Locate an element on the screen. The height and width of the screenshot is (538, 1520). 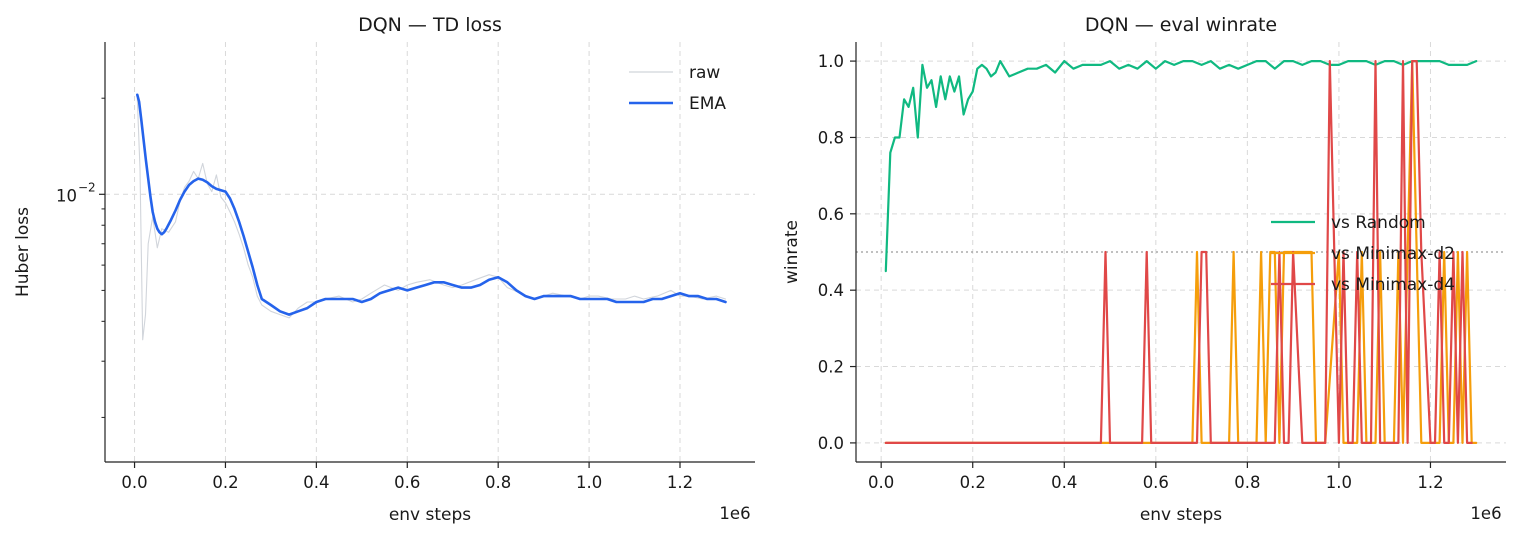
y-axis-label: winrate is located at coordinates (792, 252).